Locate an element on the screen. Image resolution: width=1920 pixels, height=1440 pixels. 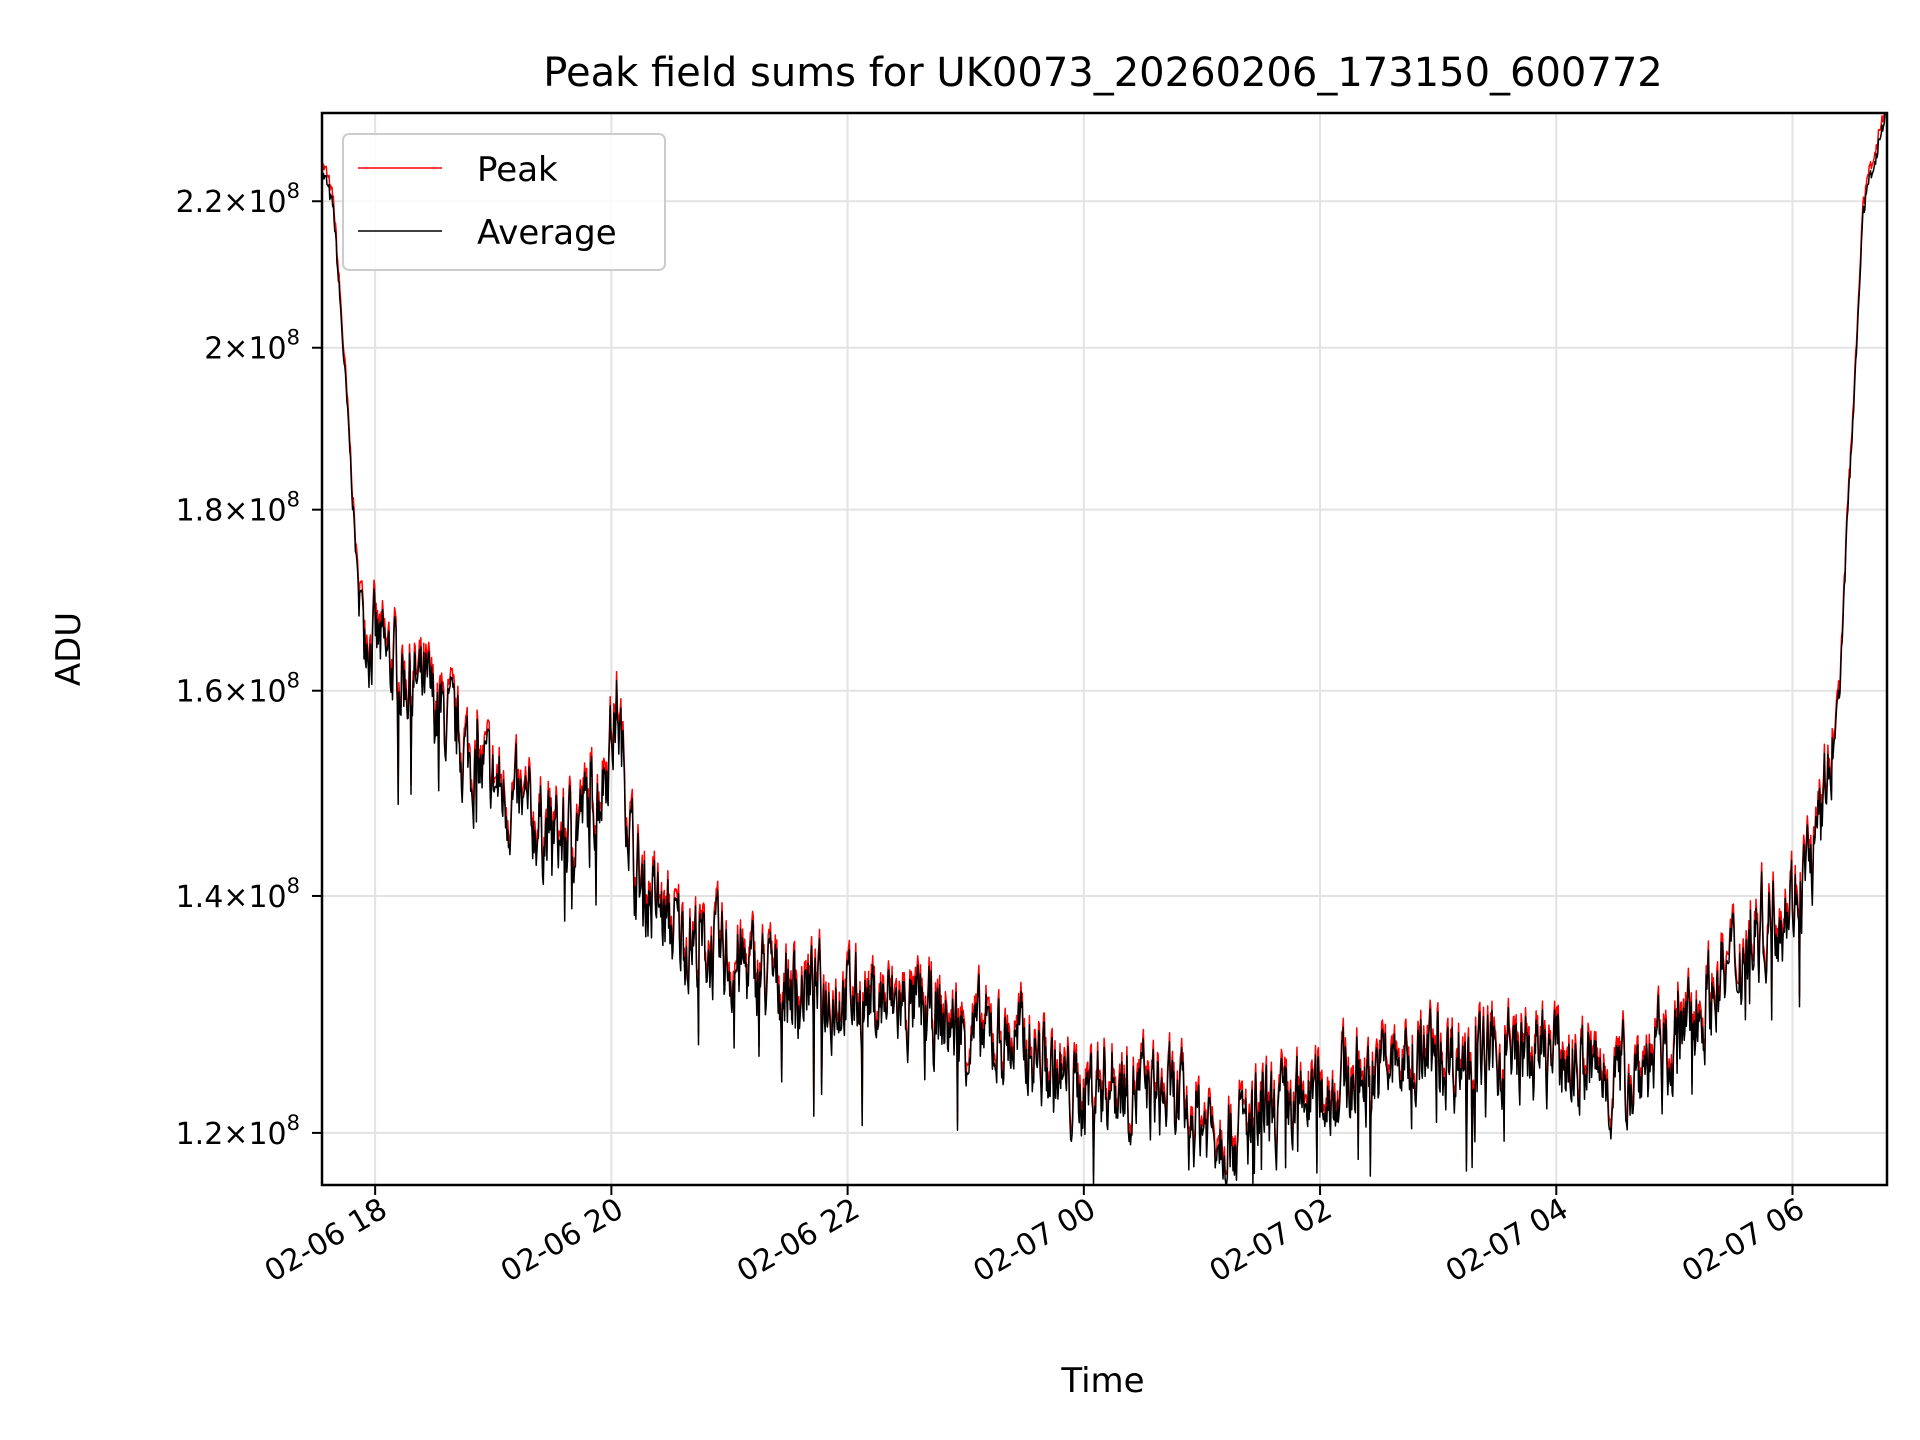
y-tick-label: 1.6×108 is located at coordinates (238, 689).